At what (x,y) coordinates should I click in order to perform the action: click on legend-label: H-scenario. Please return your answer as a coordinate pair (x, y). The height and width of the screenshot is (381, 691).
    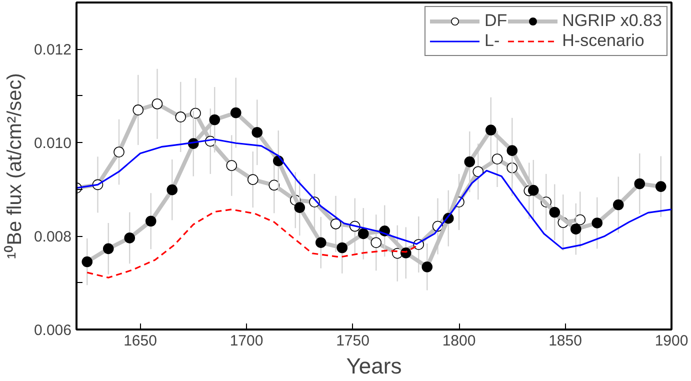
    Looking at the image, I should click on (603, 41).